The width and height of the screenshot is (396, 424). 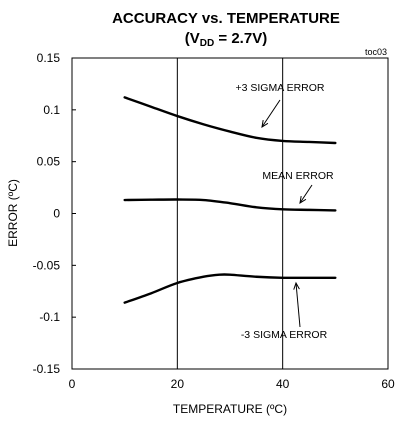 What do you see at coordinates (49, 58) in the screenshot?
I see `y-tick-label: 0.15` at bounding box center [49, 58].